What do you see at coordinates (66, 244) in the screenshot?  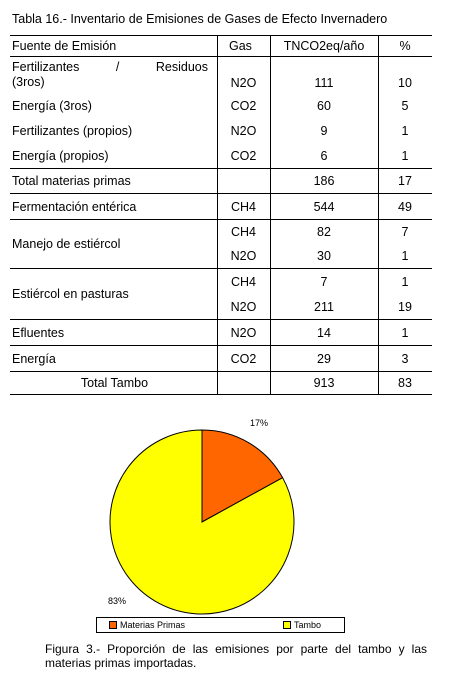 I see `row-source: Manejo de estiércol` at bounding box center [66, 244].